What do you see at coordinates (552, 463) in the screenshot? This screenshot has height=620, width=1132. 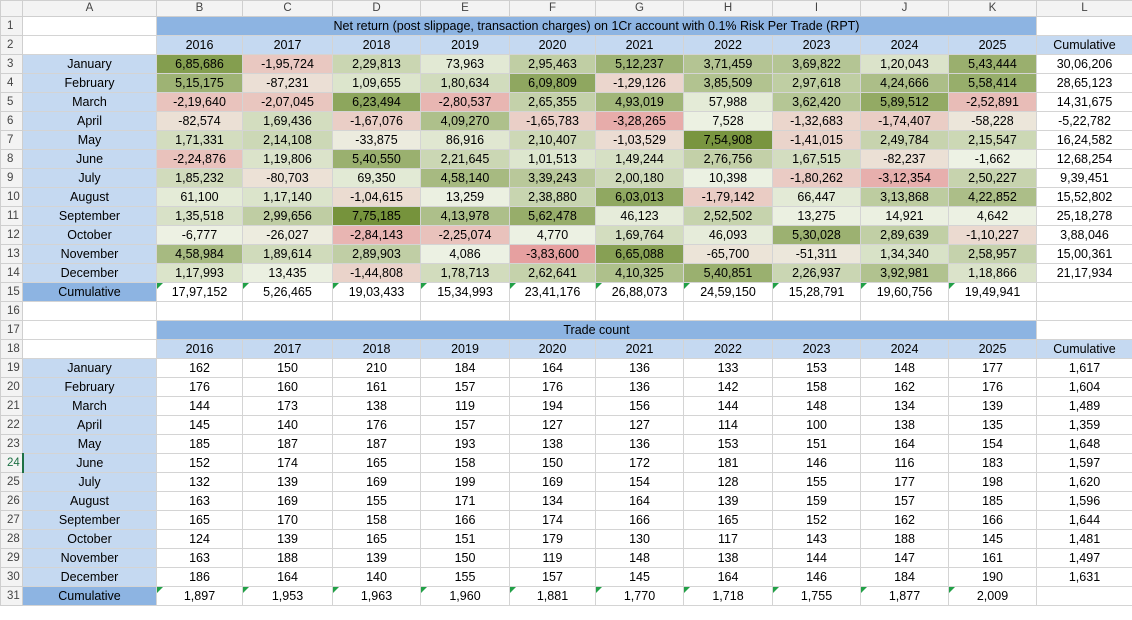 I see `value-cell: 150` at bounding box center [552, 463].